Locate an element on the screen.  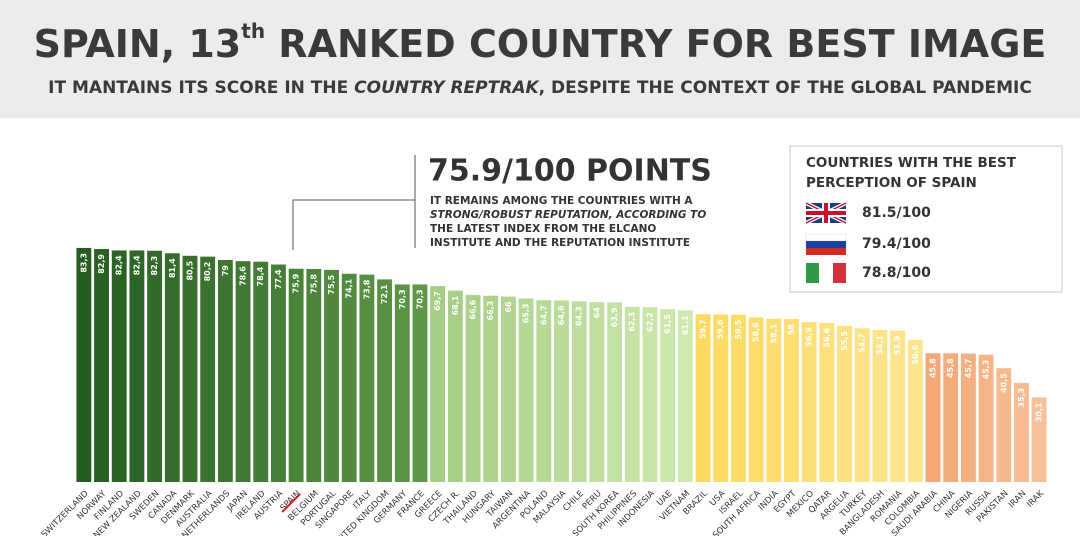
value-label: 61,1 is located at coordinates (685, 325).